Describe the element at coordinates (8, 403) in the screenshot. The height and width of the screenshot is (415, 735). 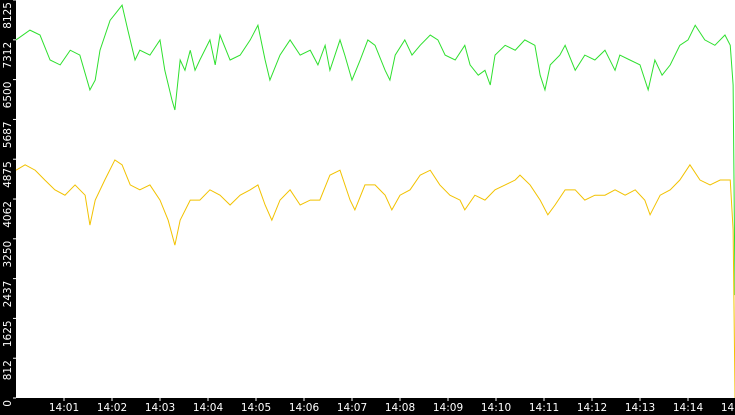
I see `y-tick-label: 0` at that location.